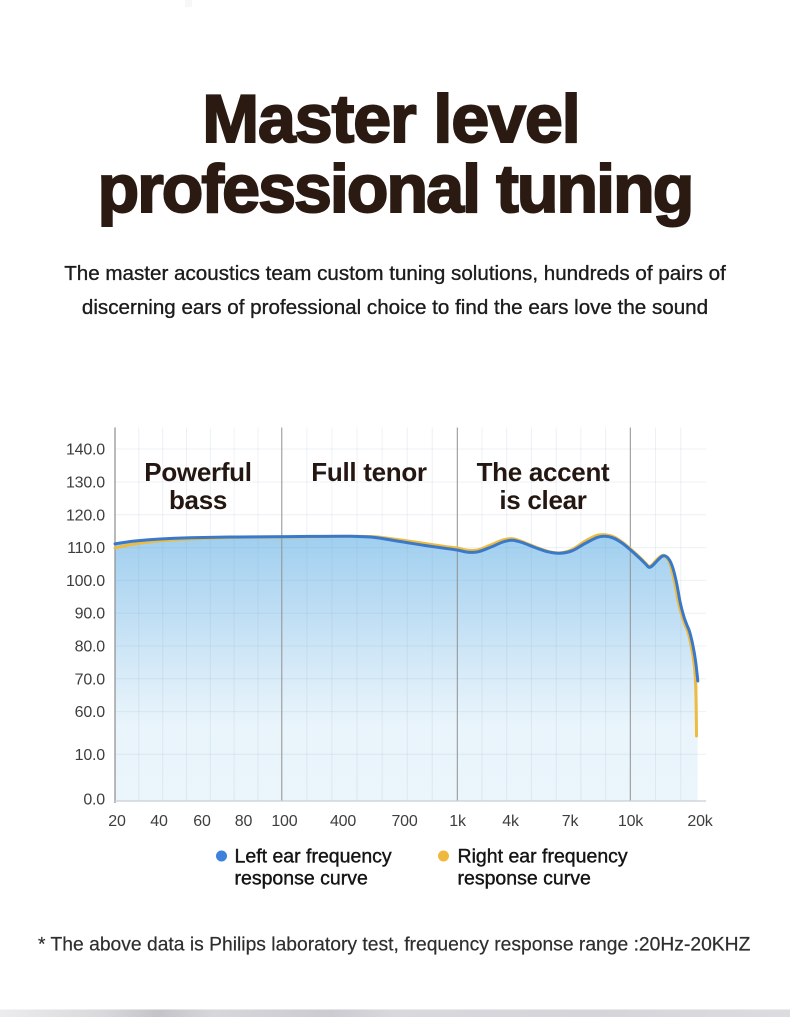  Describe the element at coordinates (117, 821) in the screenshot. I see `svg-text: 20` at that location.